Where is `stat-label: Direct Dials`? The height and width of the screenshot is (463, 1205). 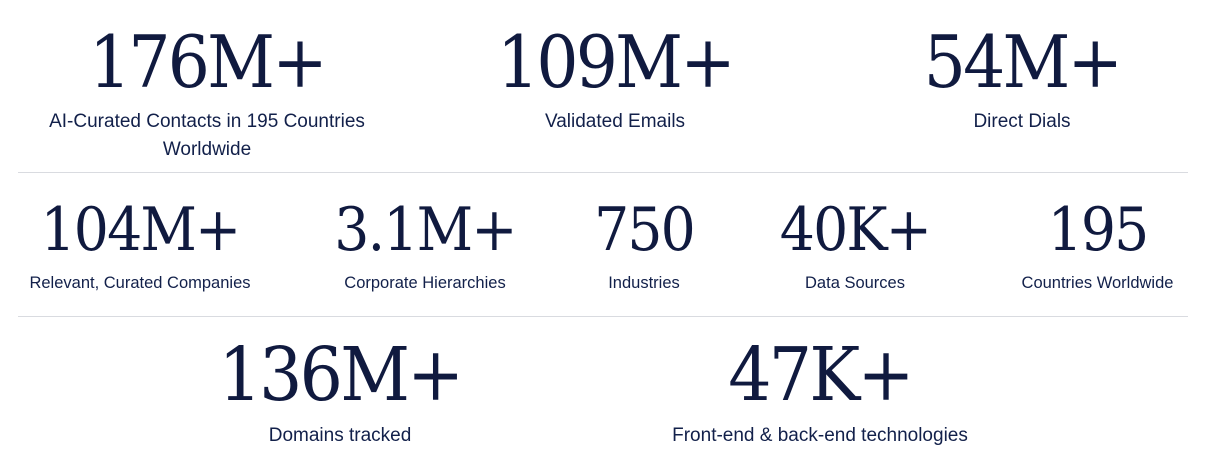 stat-label: Direct Dials is located at coordinates (1022, 121).